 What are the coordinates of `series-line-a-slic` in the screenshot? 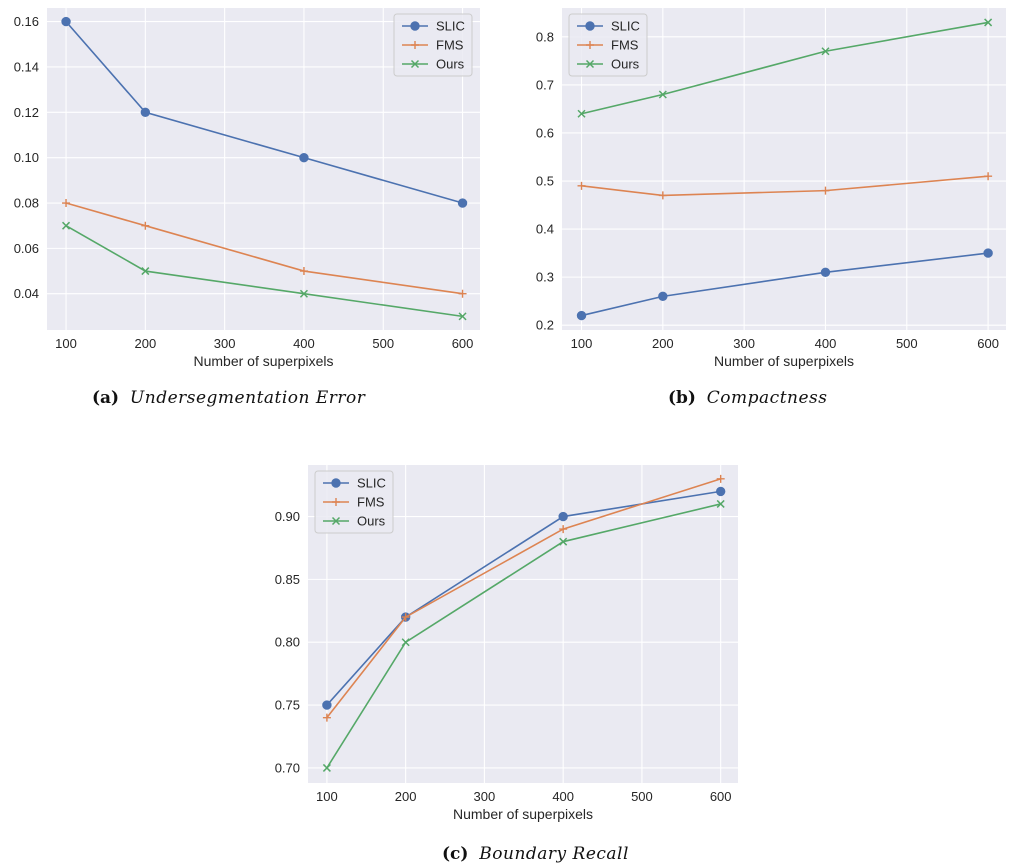 It's located at (264, 112).